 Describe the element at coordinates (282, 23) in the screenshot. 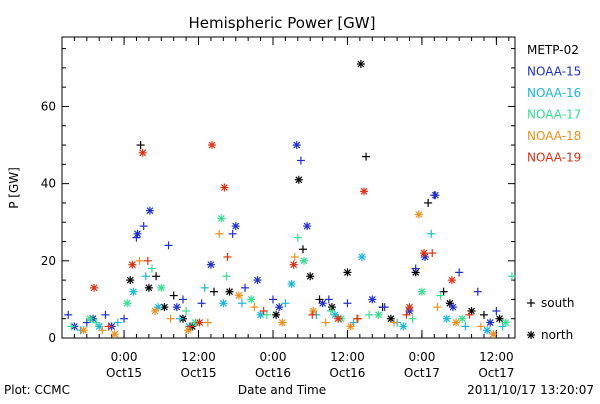

I see `chart-title: Hemispheric Power [GW]` at that location.